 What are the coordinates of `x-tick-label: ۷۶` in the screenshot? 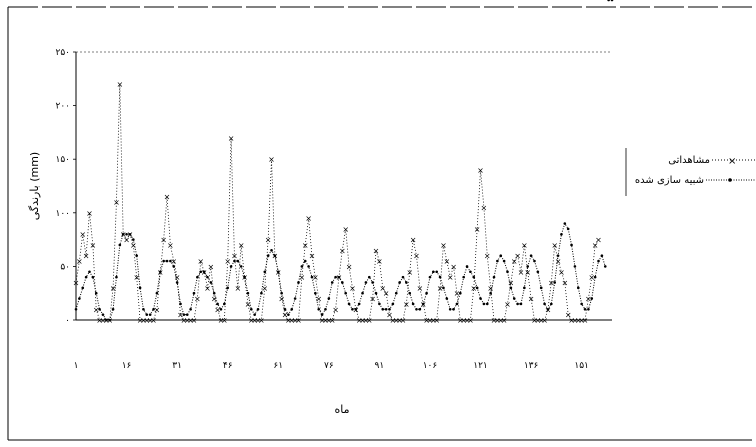 It's located at (329, 366).